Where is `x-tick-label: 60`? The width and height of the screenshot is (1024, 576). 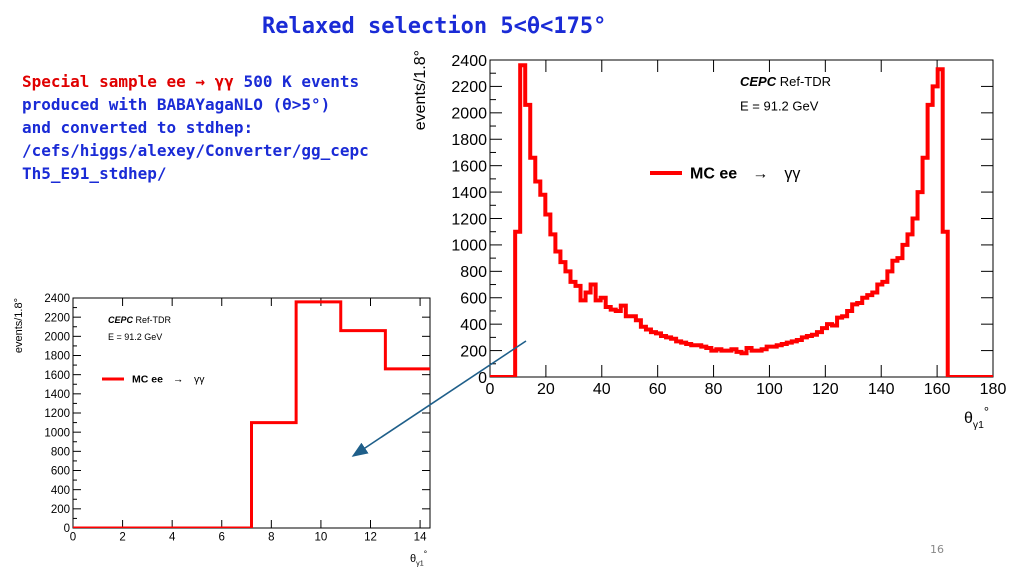
x-tick-label: 60 is located at coordinates (658, 389).